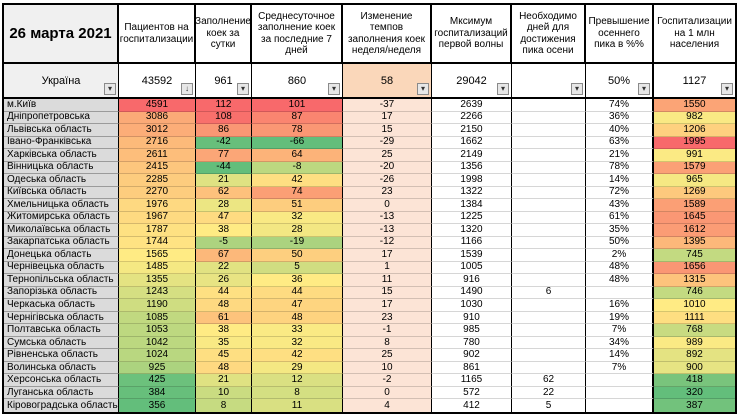 The image size is (740, 417). I want to click on cell-patients: 2285, so click(157, 180).